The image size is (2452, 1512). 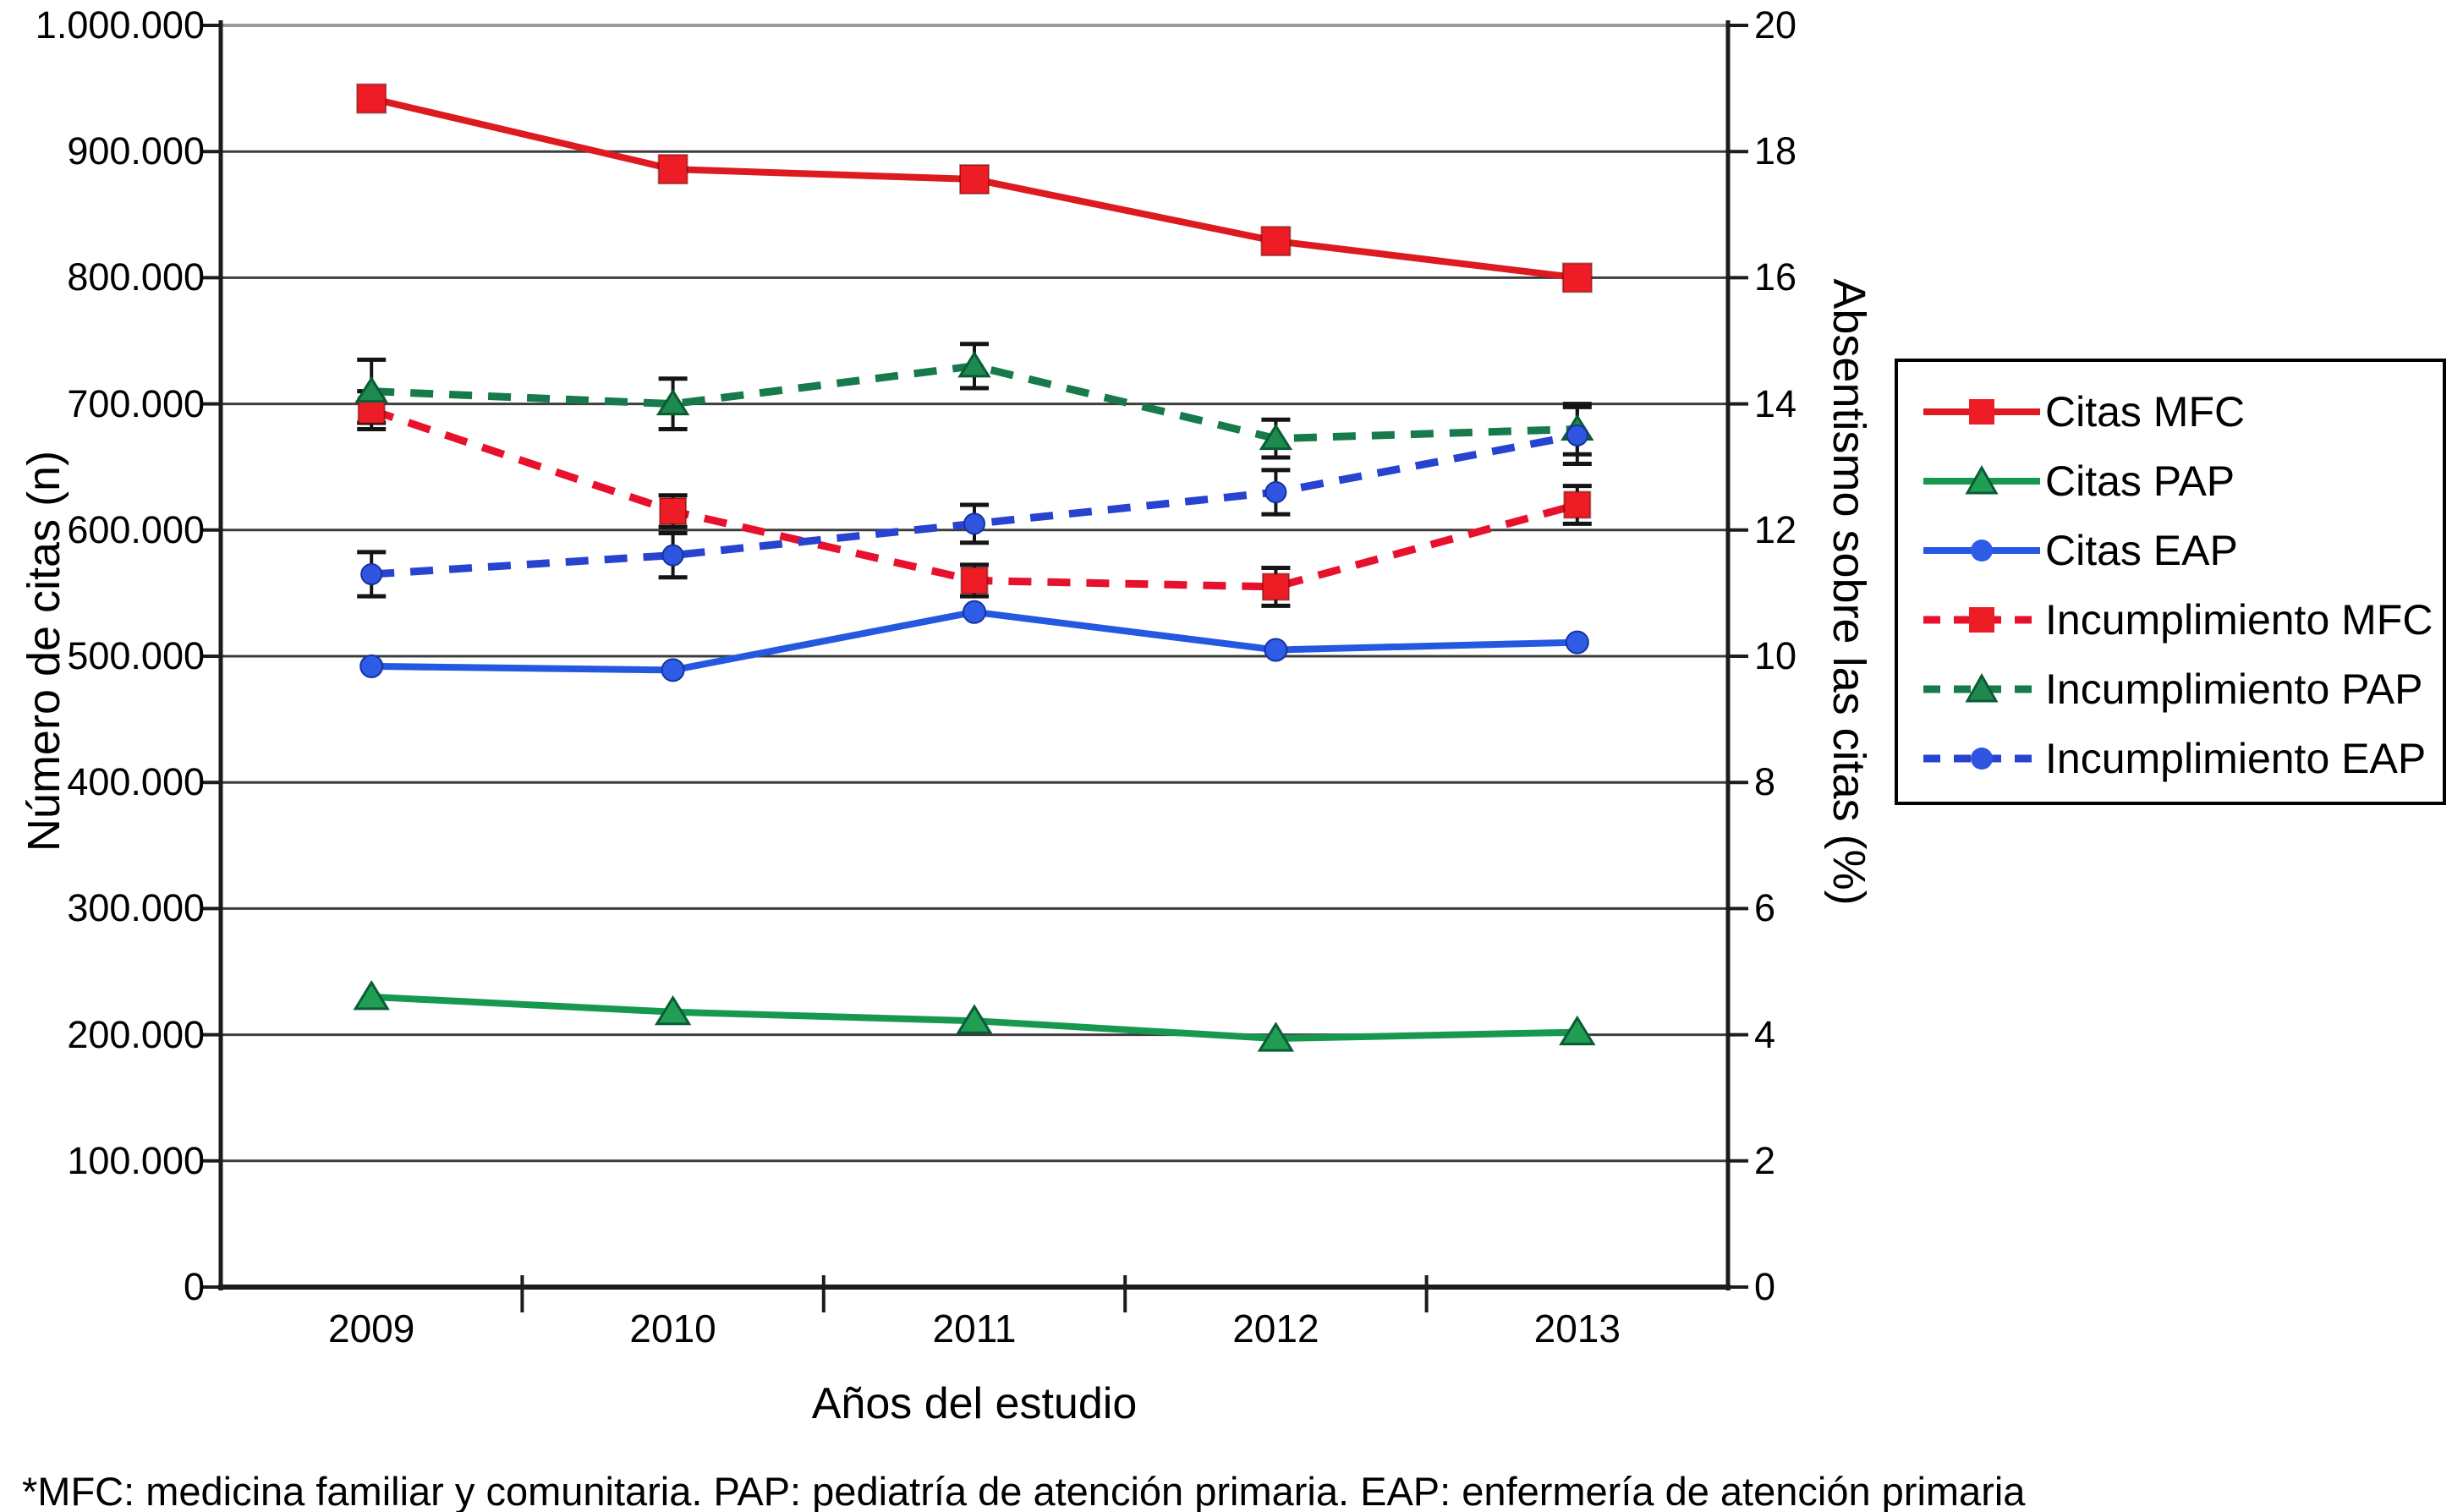 I want to click on right-tick-label: 0, so click(x=1765, y=1286).